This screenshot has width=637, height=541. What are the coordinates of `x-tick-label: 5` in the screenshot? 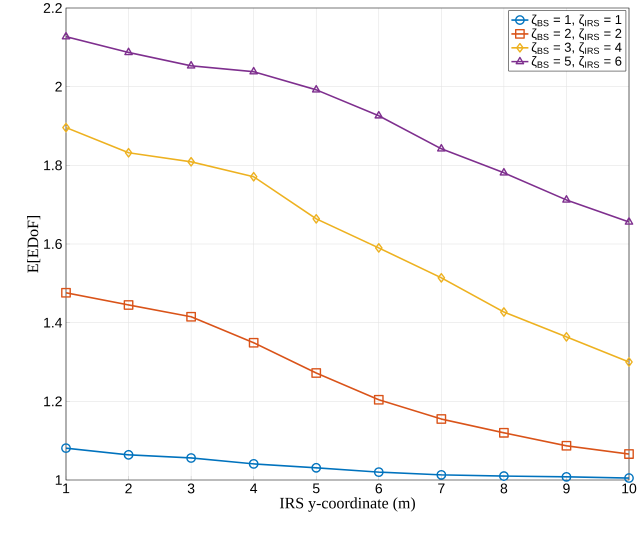 It's located at (316, 489).